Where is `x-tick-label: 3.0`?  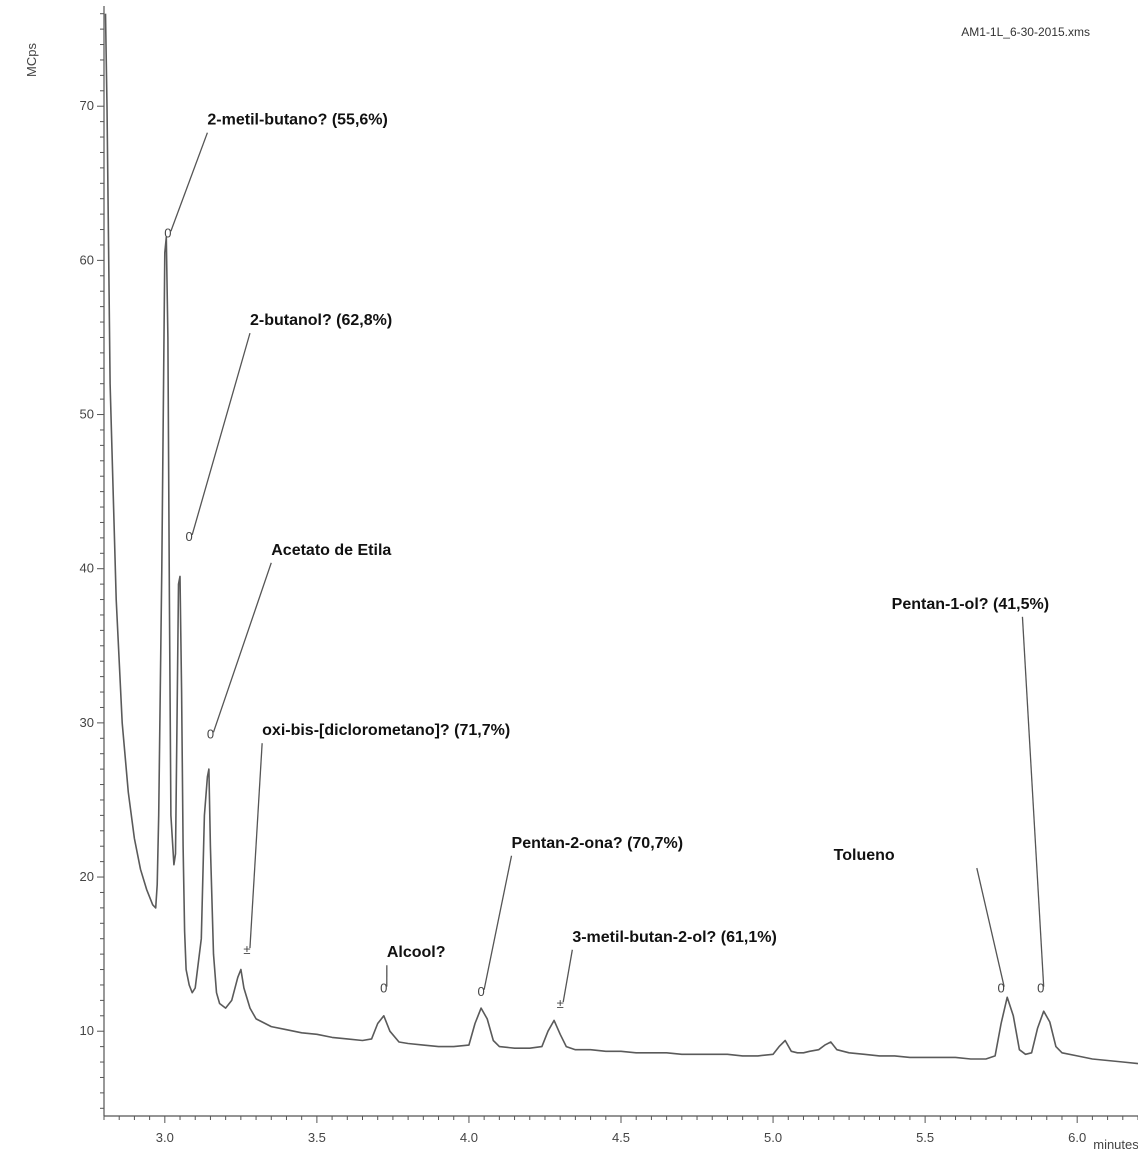
x-tick-label: 3.0 is located at coordinates (165, 1137).